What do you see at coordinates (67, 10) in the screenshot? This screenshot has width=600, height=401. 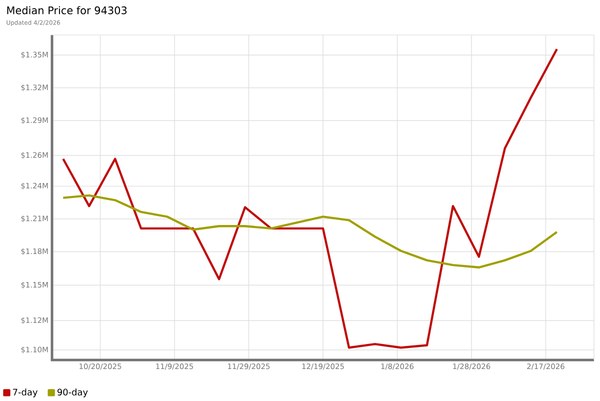 I see `chart-title: Median Price for 94303` at bounding box center [67, 10].